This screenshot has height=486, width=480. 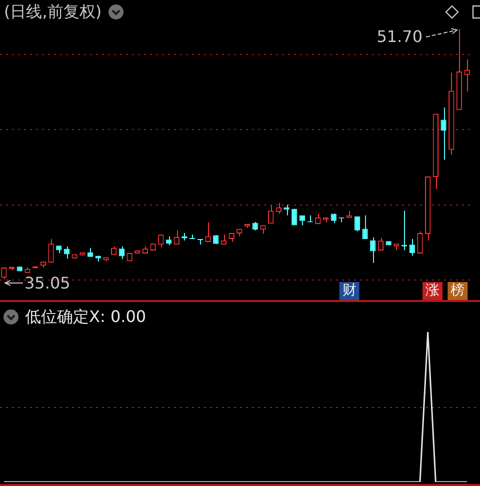 I want to click on annotation: 51.70, so click(x=399, y=36).